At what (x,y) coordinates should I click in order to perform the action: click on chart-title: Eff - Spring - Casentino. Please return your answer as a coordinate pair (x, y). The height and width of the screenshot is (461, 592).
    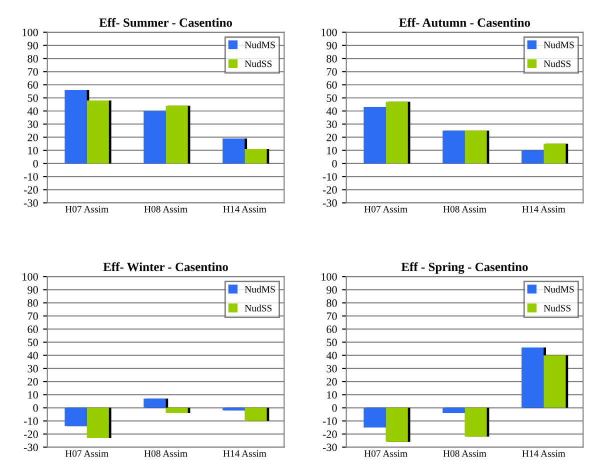
    Looking at the image, I should click on (464, 268).